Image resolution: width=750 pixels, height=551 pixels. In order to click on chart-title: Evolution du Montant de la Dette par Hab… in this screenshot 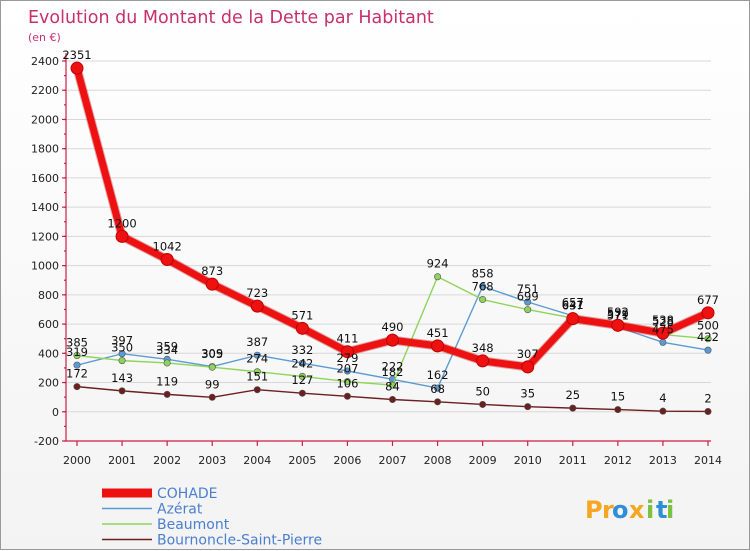, I will do `click(231, 18)`.